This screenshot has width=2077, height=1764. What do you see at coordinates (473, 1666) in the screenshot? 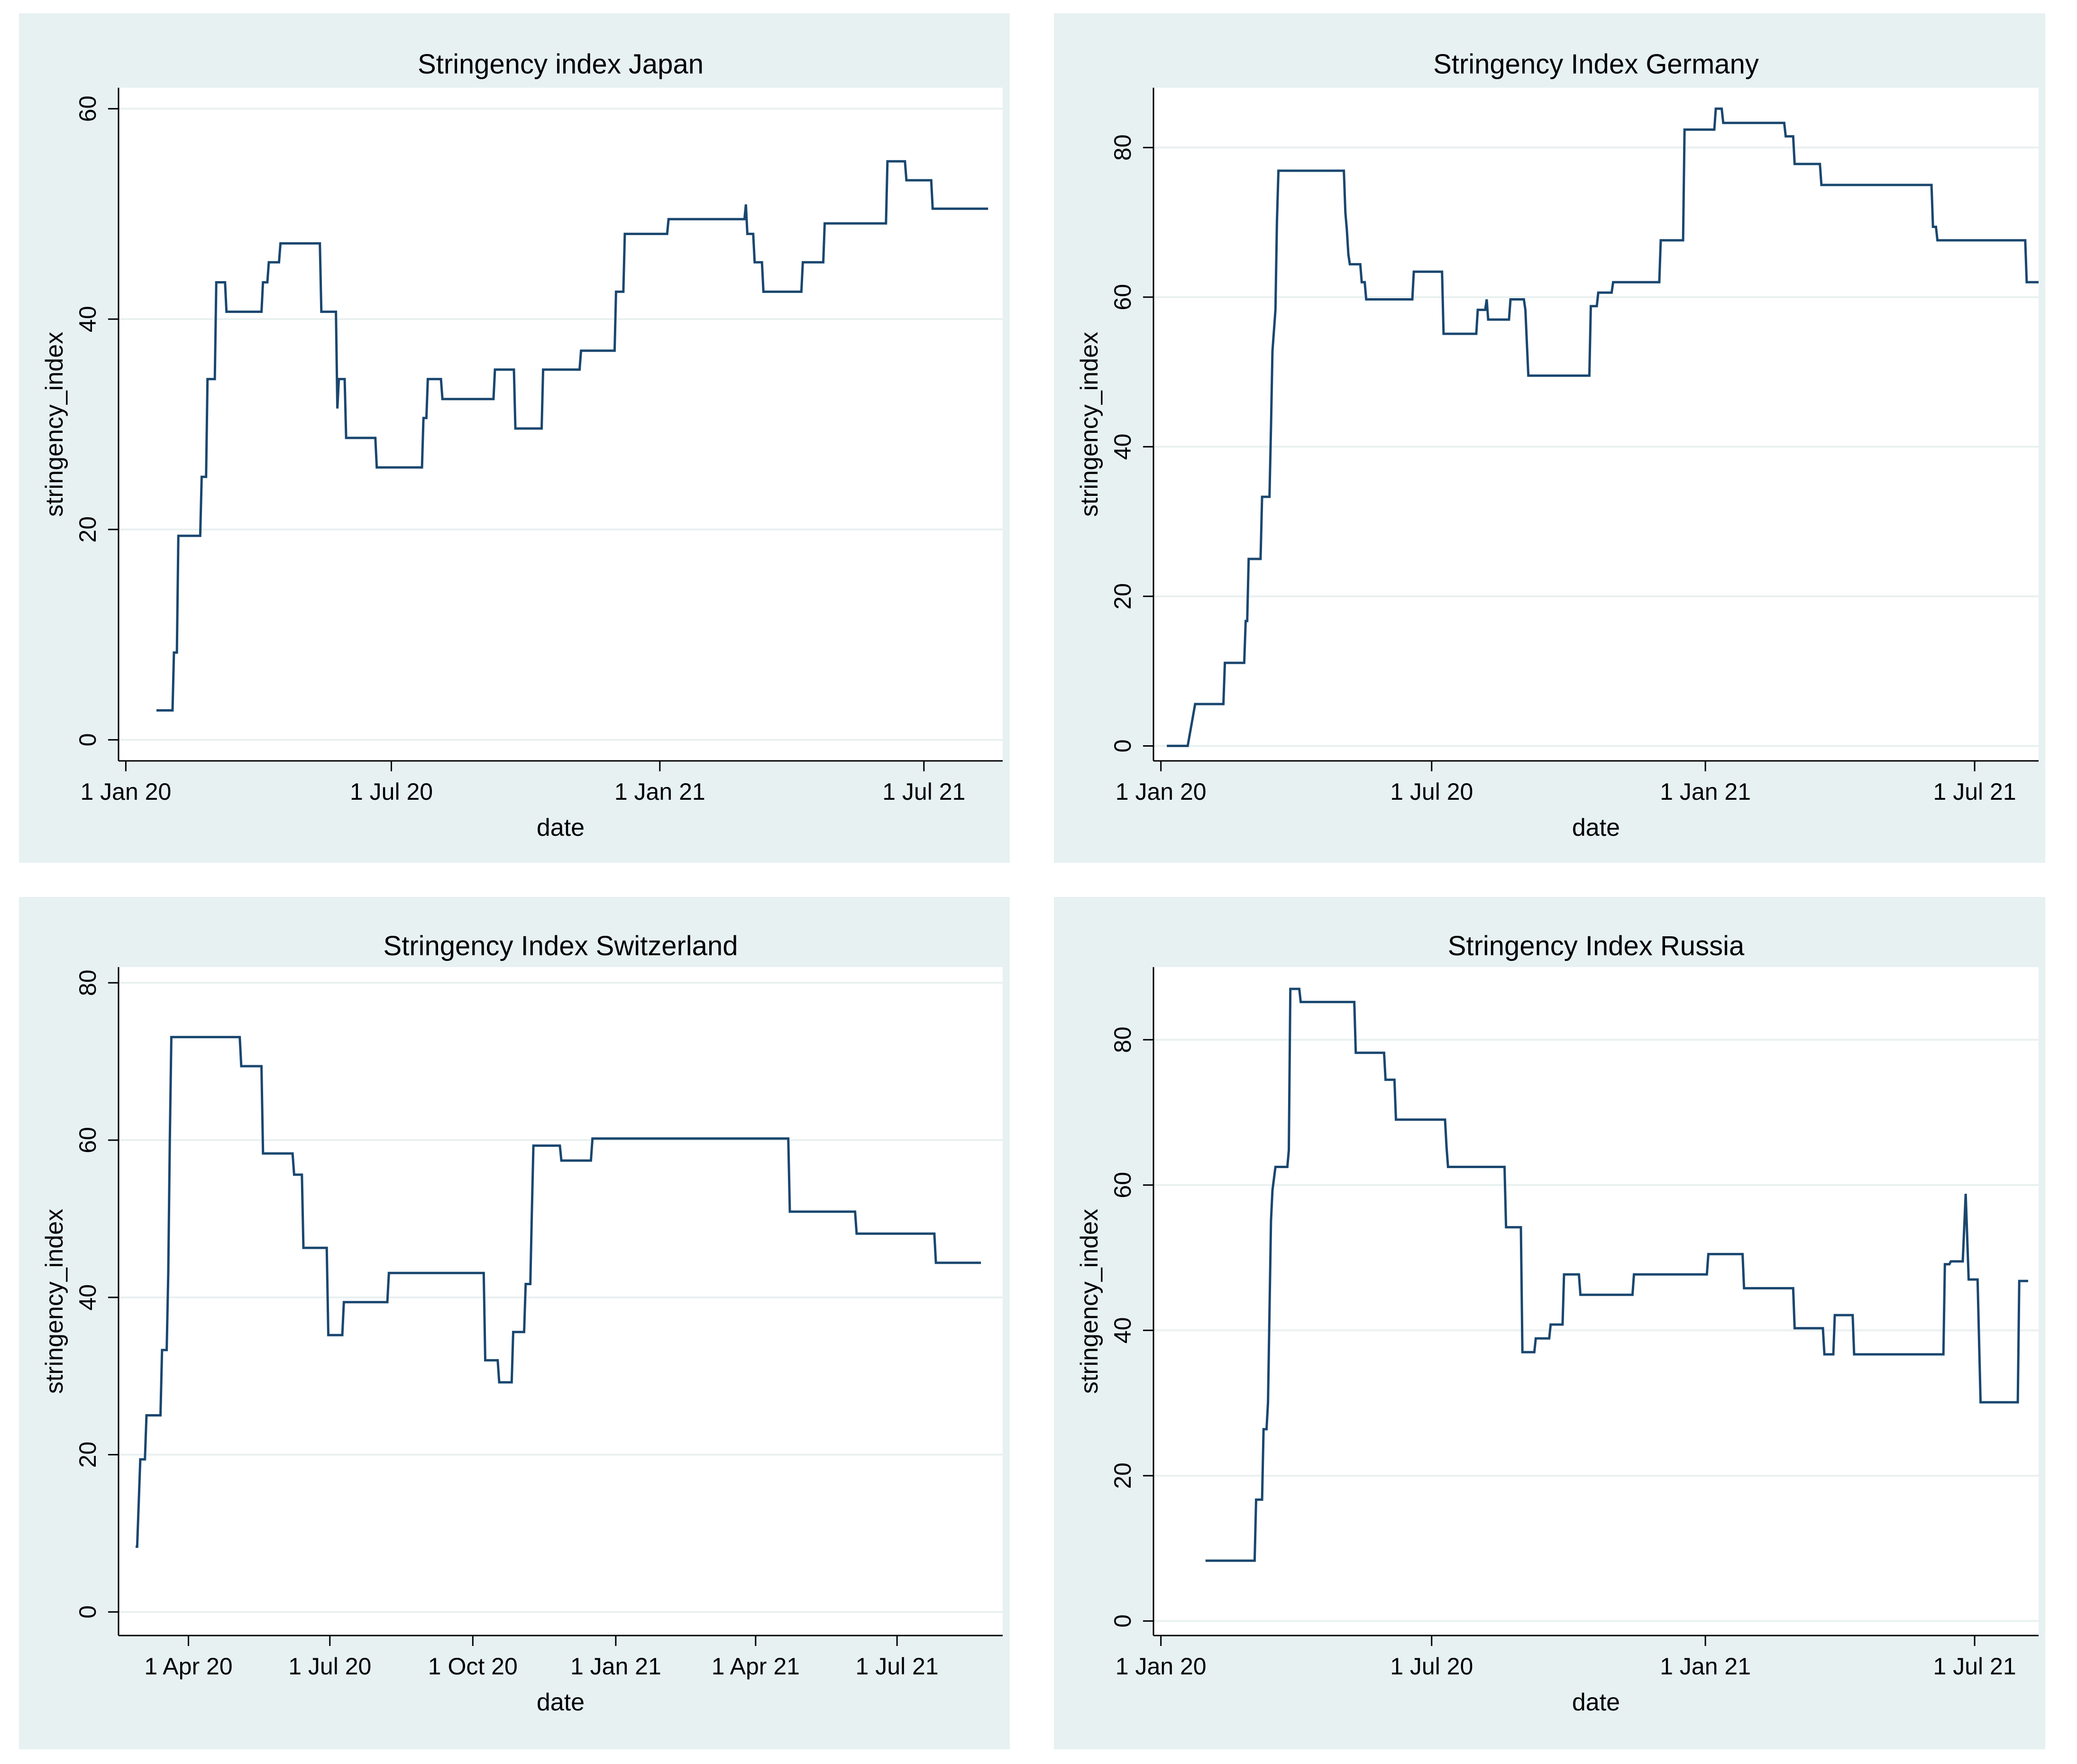
I see `x-tick-label: 1 Oct 20` at bounding box center [473, 1666].